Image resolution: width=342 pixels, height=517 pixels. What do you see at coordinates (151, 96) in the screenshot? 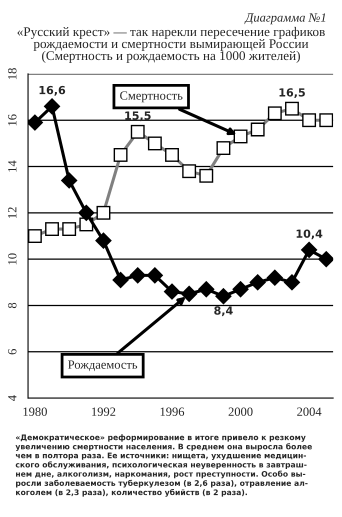
I see `text: Смертность` at bounding box center [151, 96].